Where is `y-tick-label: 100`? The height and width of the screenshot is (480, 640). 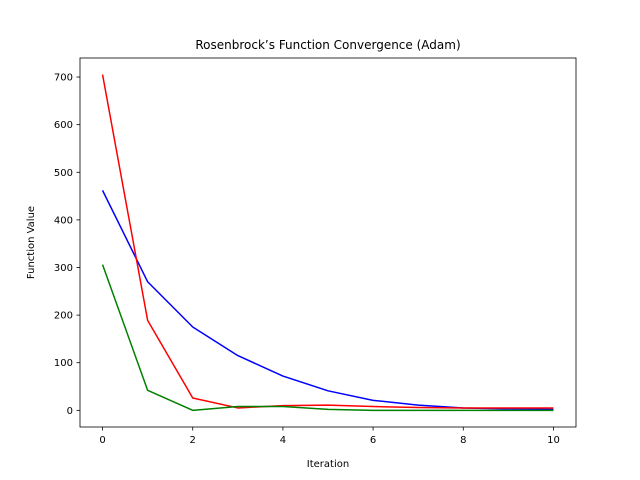 y-tick-label: 100 is located at coordinates (63, 363).